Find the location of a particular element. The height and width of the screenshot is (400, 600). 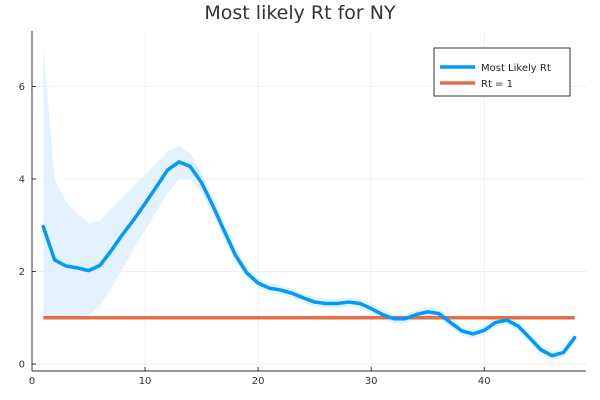

legend-label-rt-one: Rt = 1 is located at coordinates (497, 84).